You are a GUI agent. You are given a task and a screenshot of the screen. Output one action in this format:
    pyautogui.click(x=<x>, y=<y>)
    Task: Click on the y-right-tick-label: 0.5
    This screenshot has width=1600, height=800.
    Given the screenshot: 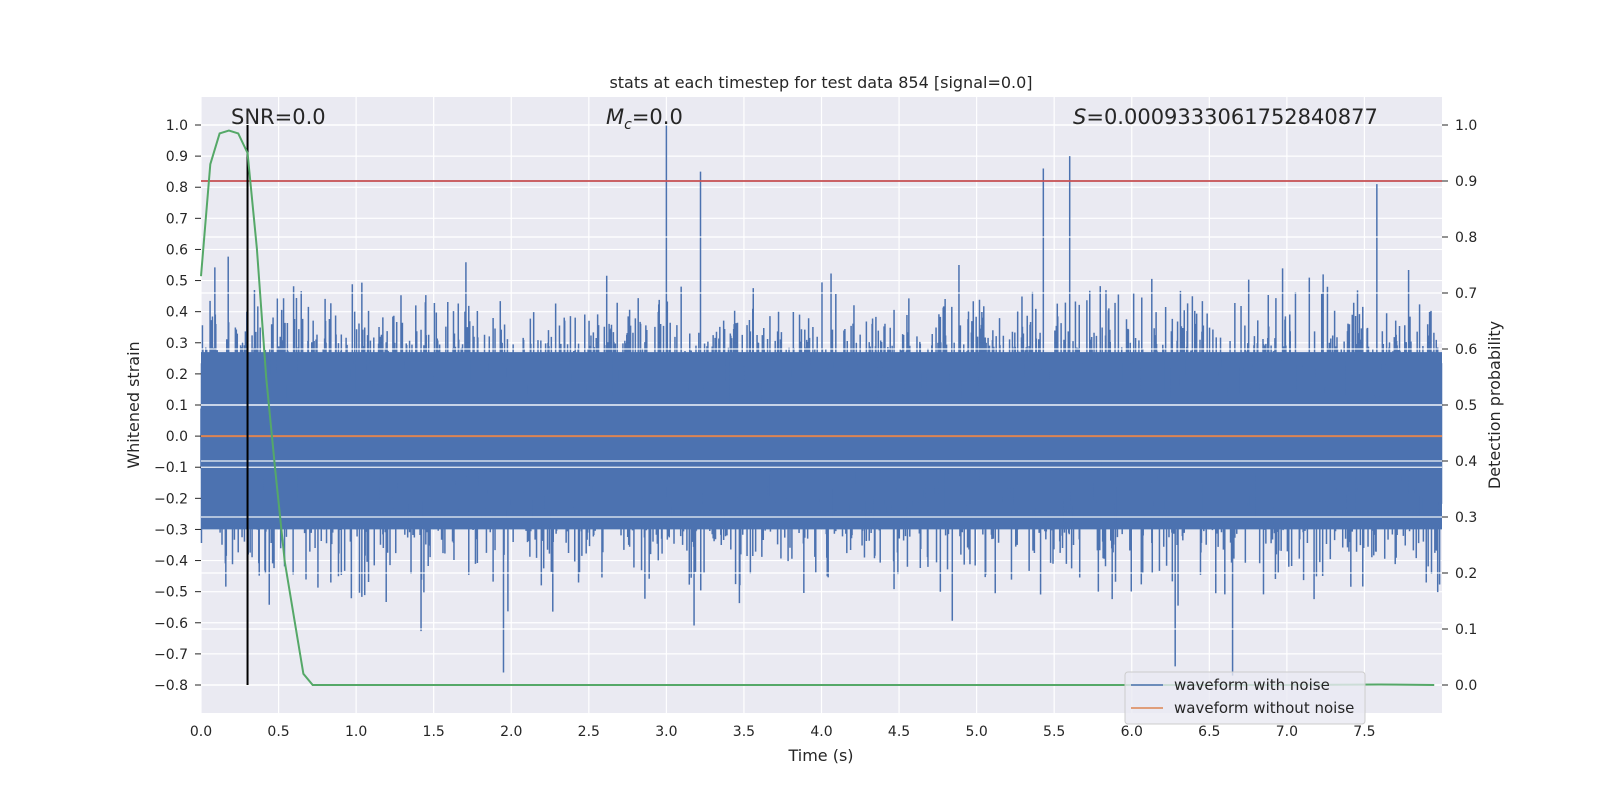 What is the action you would take?
    pyautogui.click(x=1466, y=406)
    